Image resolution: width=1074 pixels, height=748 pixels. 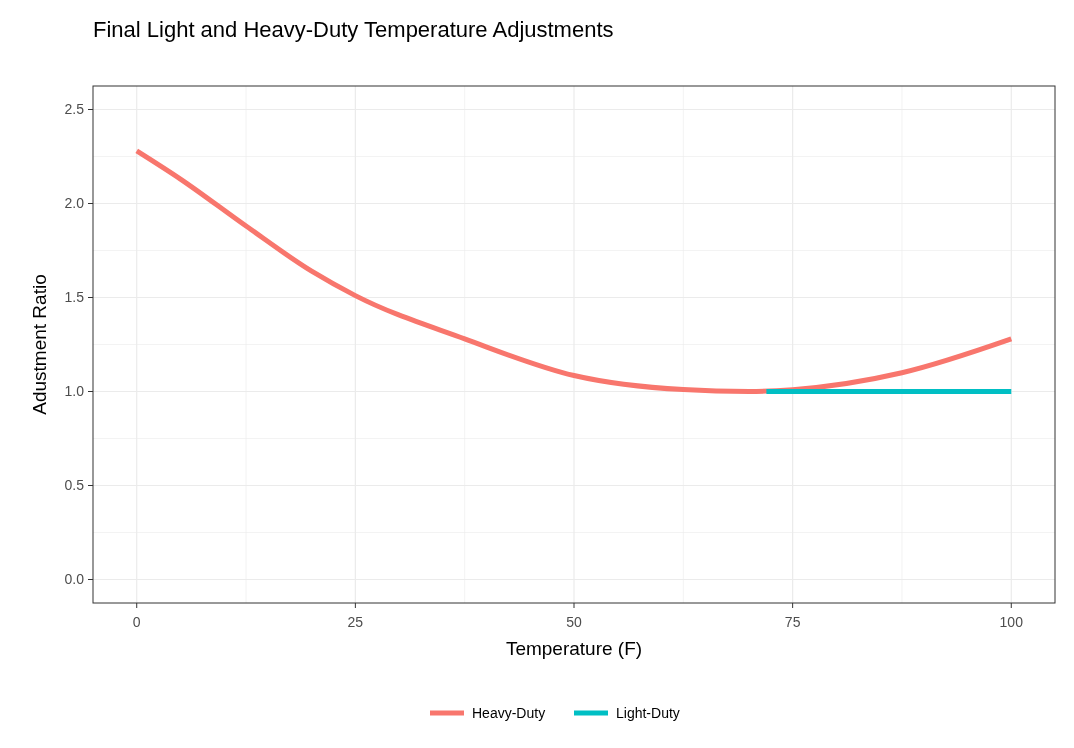 I want to click on y-tick-label: 2.5, so click(x=74, y=109).